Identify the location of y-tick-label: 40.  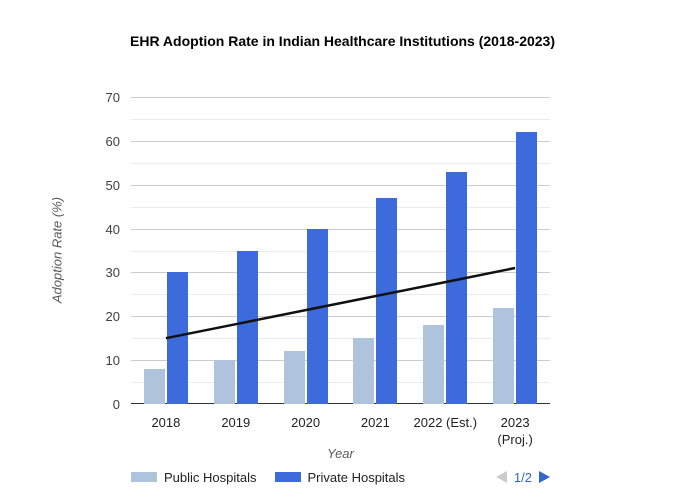
(112, 229).